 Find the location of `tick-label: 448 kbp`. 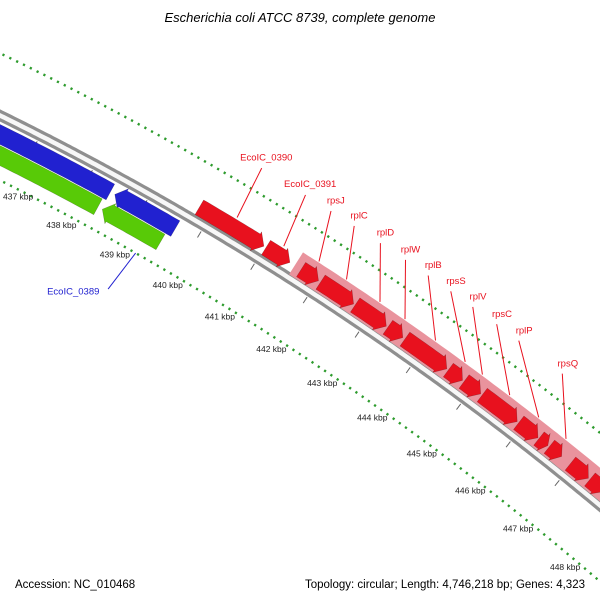

tick-label: 448 kbp is located at coordinates (565, 567).